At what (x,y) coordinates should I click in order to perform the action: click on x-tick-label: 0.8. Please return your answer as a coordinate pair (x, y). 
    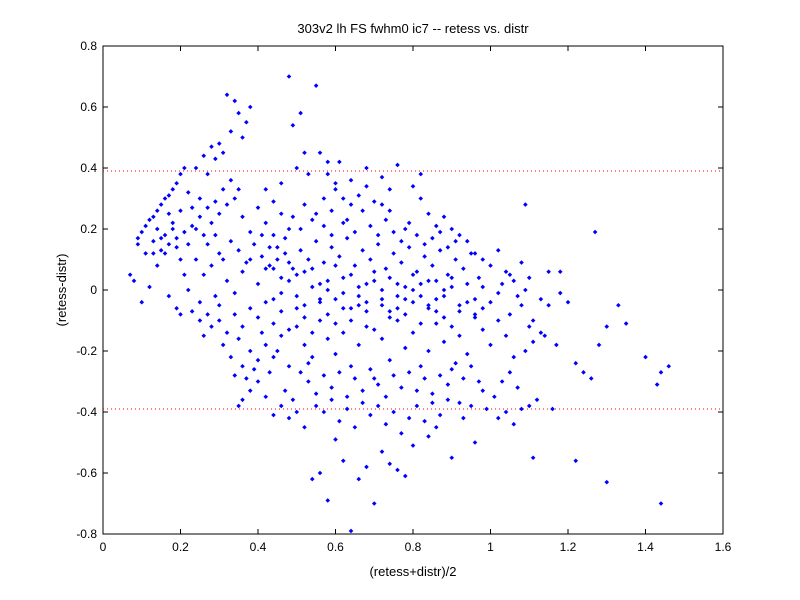
    Looking at the image, I should click on (413, 547).